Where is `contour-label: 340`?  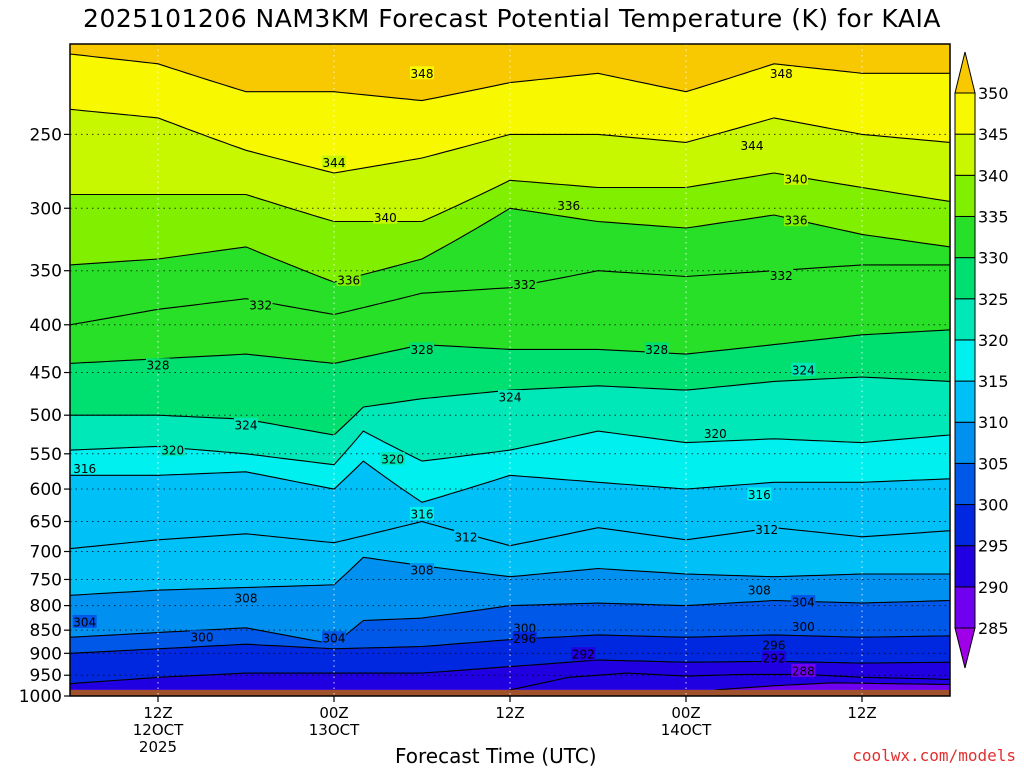
contour-label: 340 is located at coordinates (385, 217).